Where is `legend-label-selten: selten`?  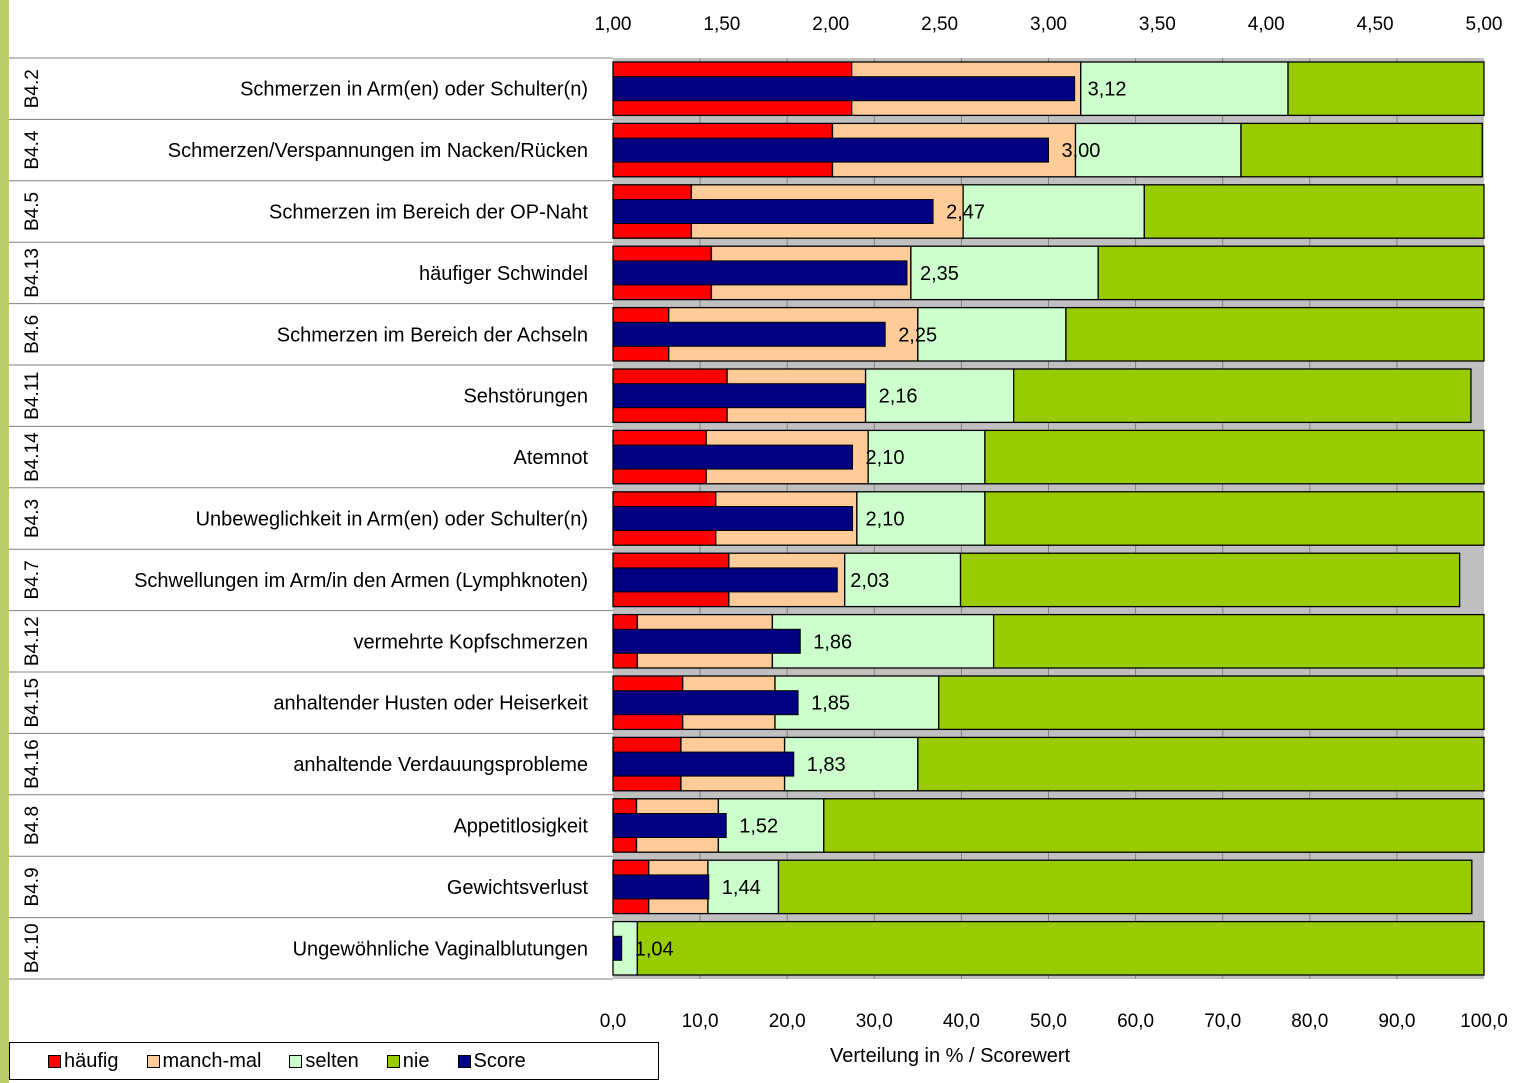
legend-label-selten: selten is located at coordinates (332, 1060).